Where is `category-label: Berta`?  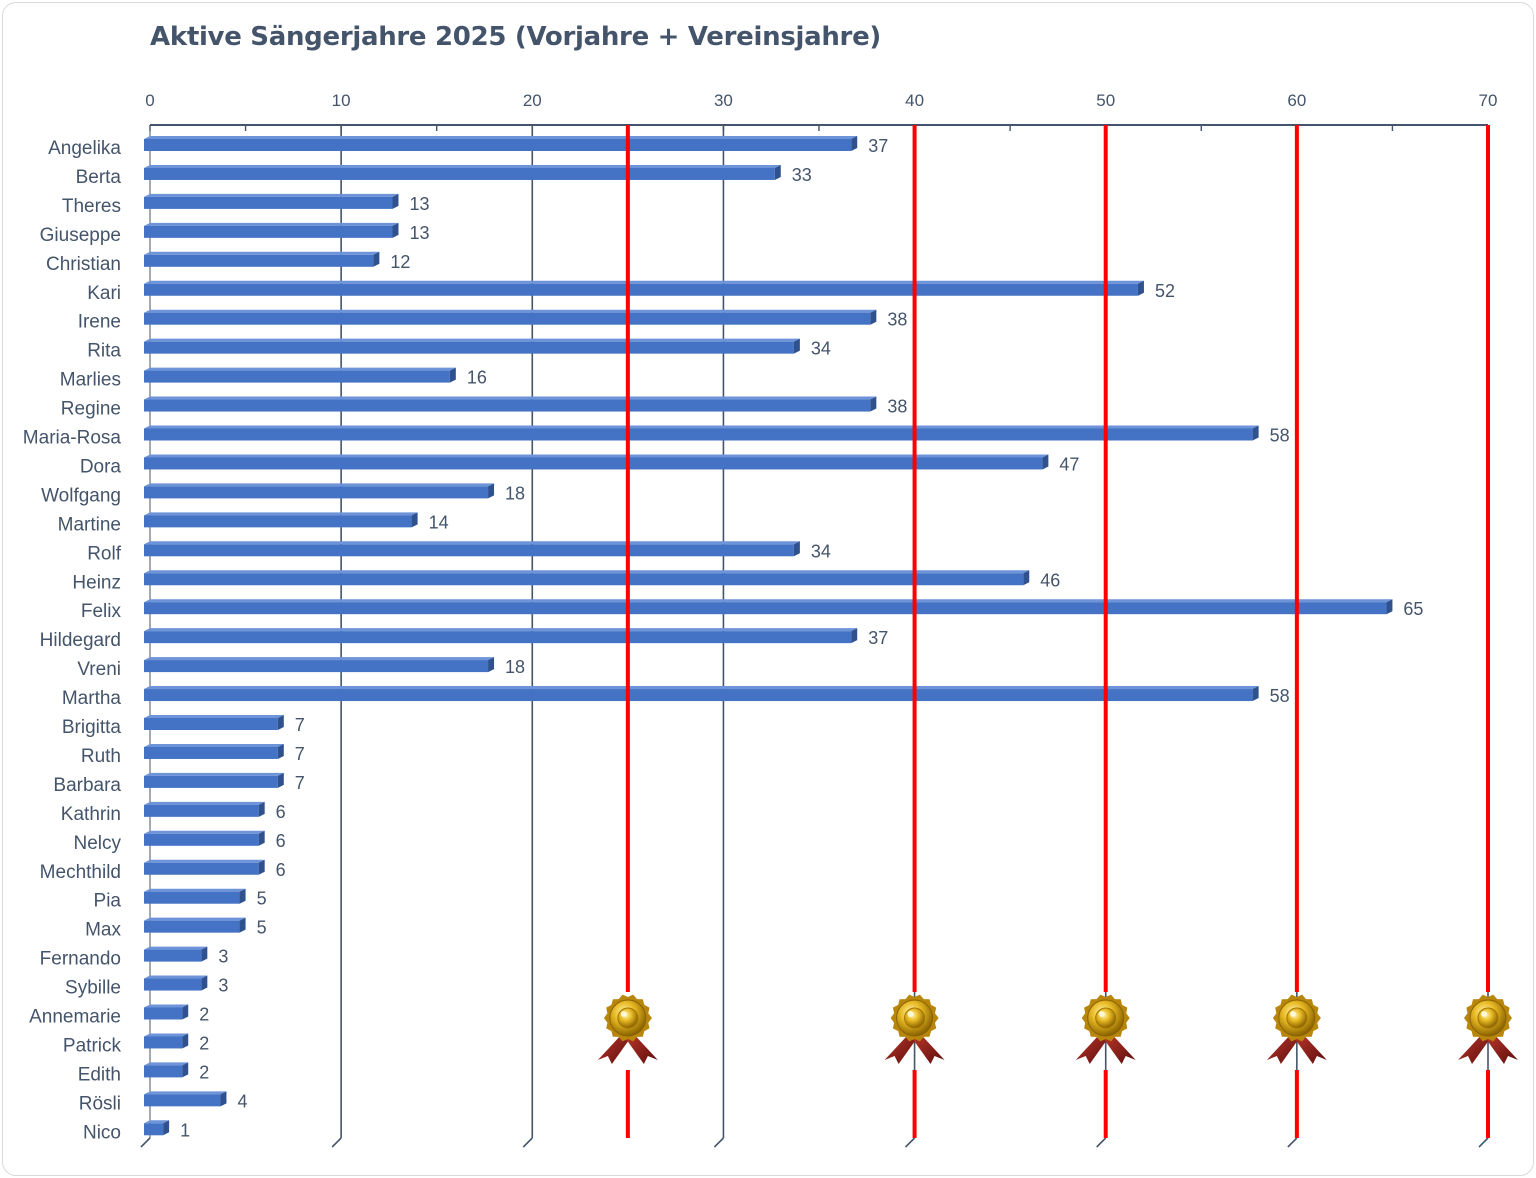
category-label: Berta is located at coordinates (99, 177).